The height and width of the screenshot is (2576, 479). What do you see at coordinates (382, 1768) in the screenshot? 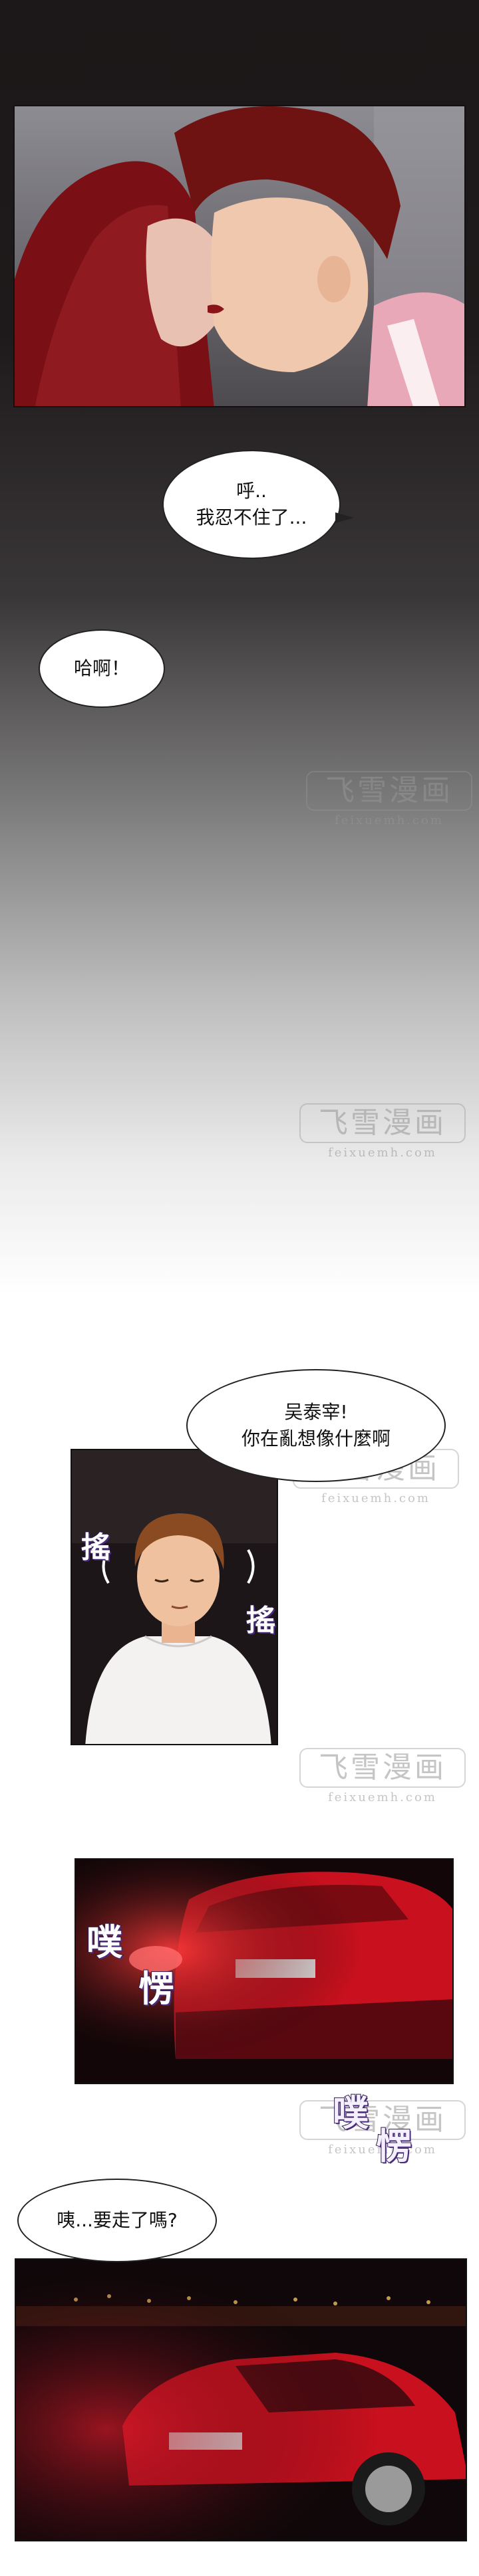
I see `watermark-main-4: 飞雪漫画` at bounding box center [382, 1768].